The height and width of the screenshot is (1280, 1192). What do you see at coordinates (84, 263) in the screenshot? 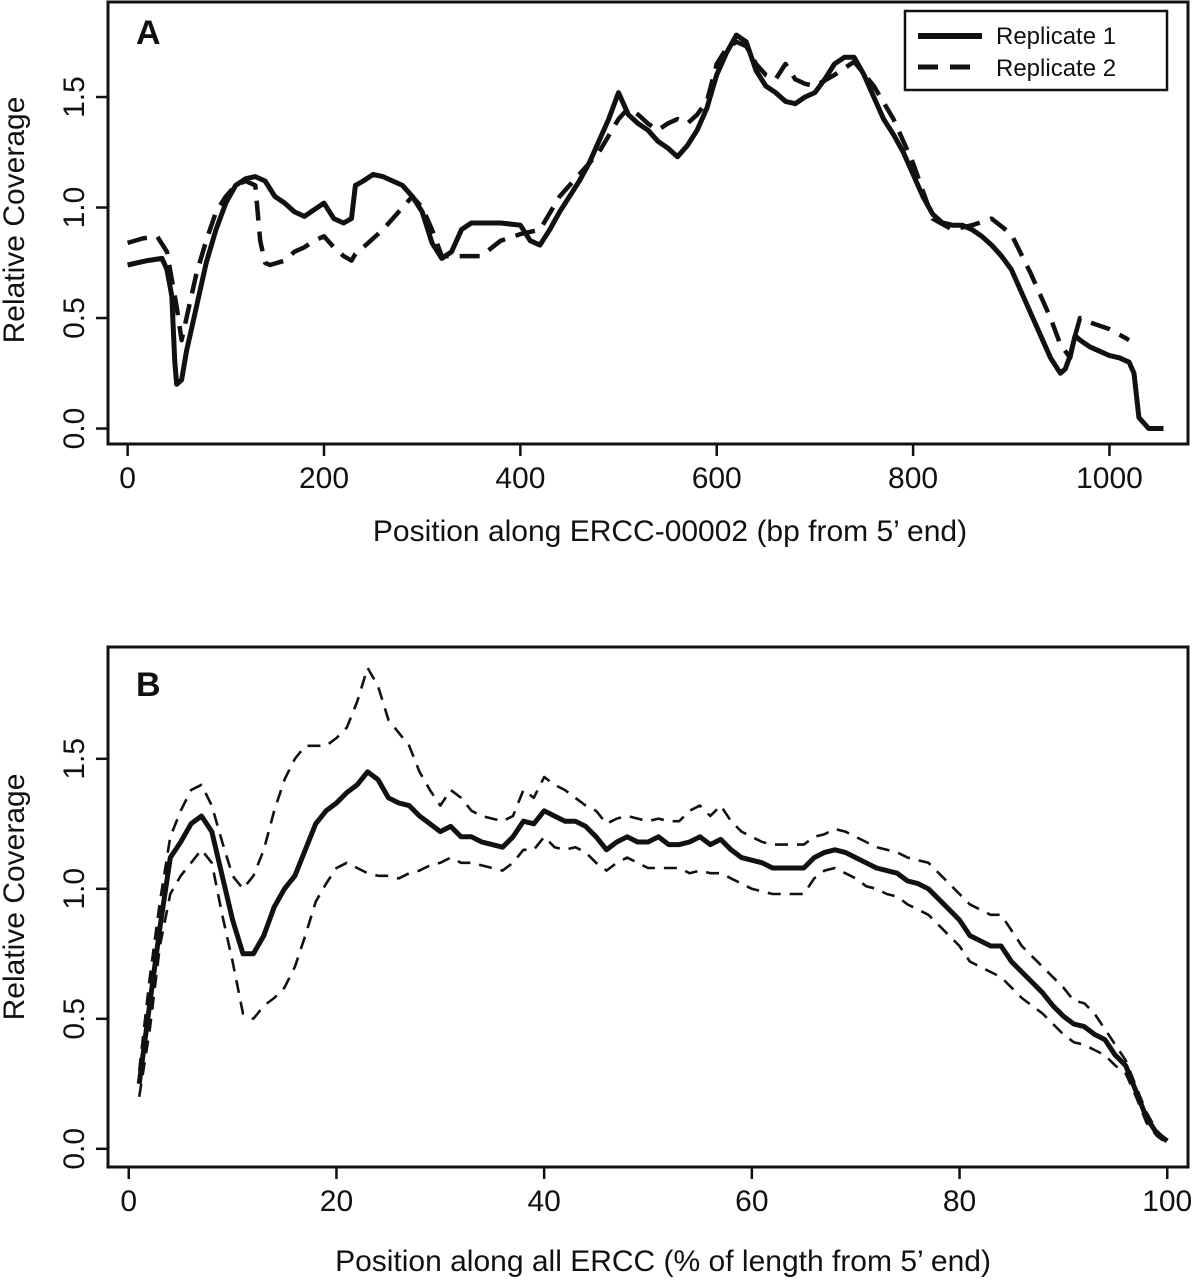
I see `panel-a-y-axis: 0.0 0.5 1.0 1.5` at bounding box center [84, 263].